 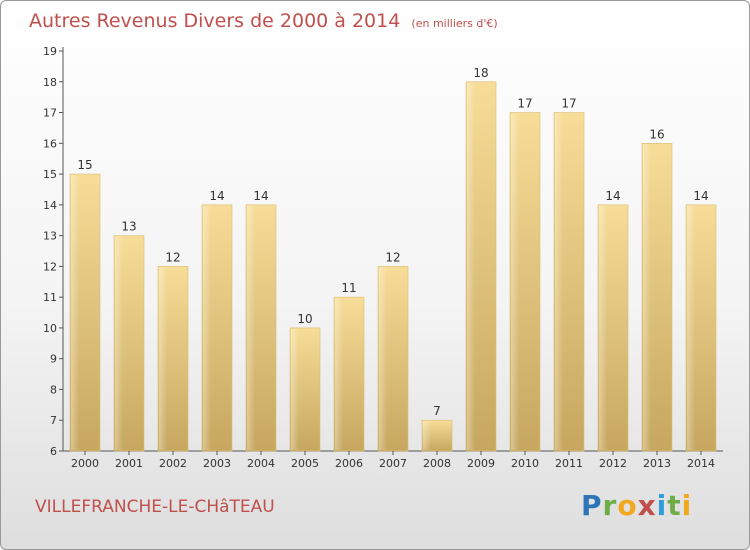 What do you see at coordinates (50, 174) in the screenshot?
I see `y-tick-label: 15` at bounding box center [50, 174].